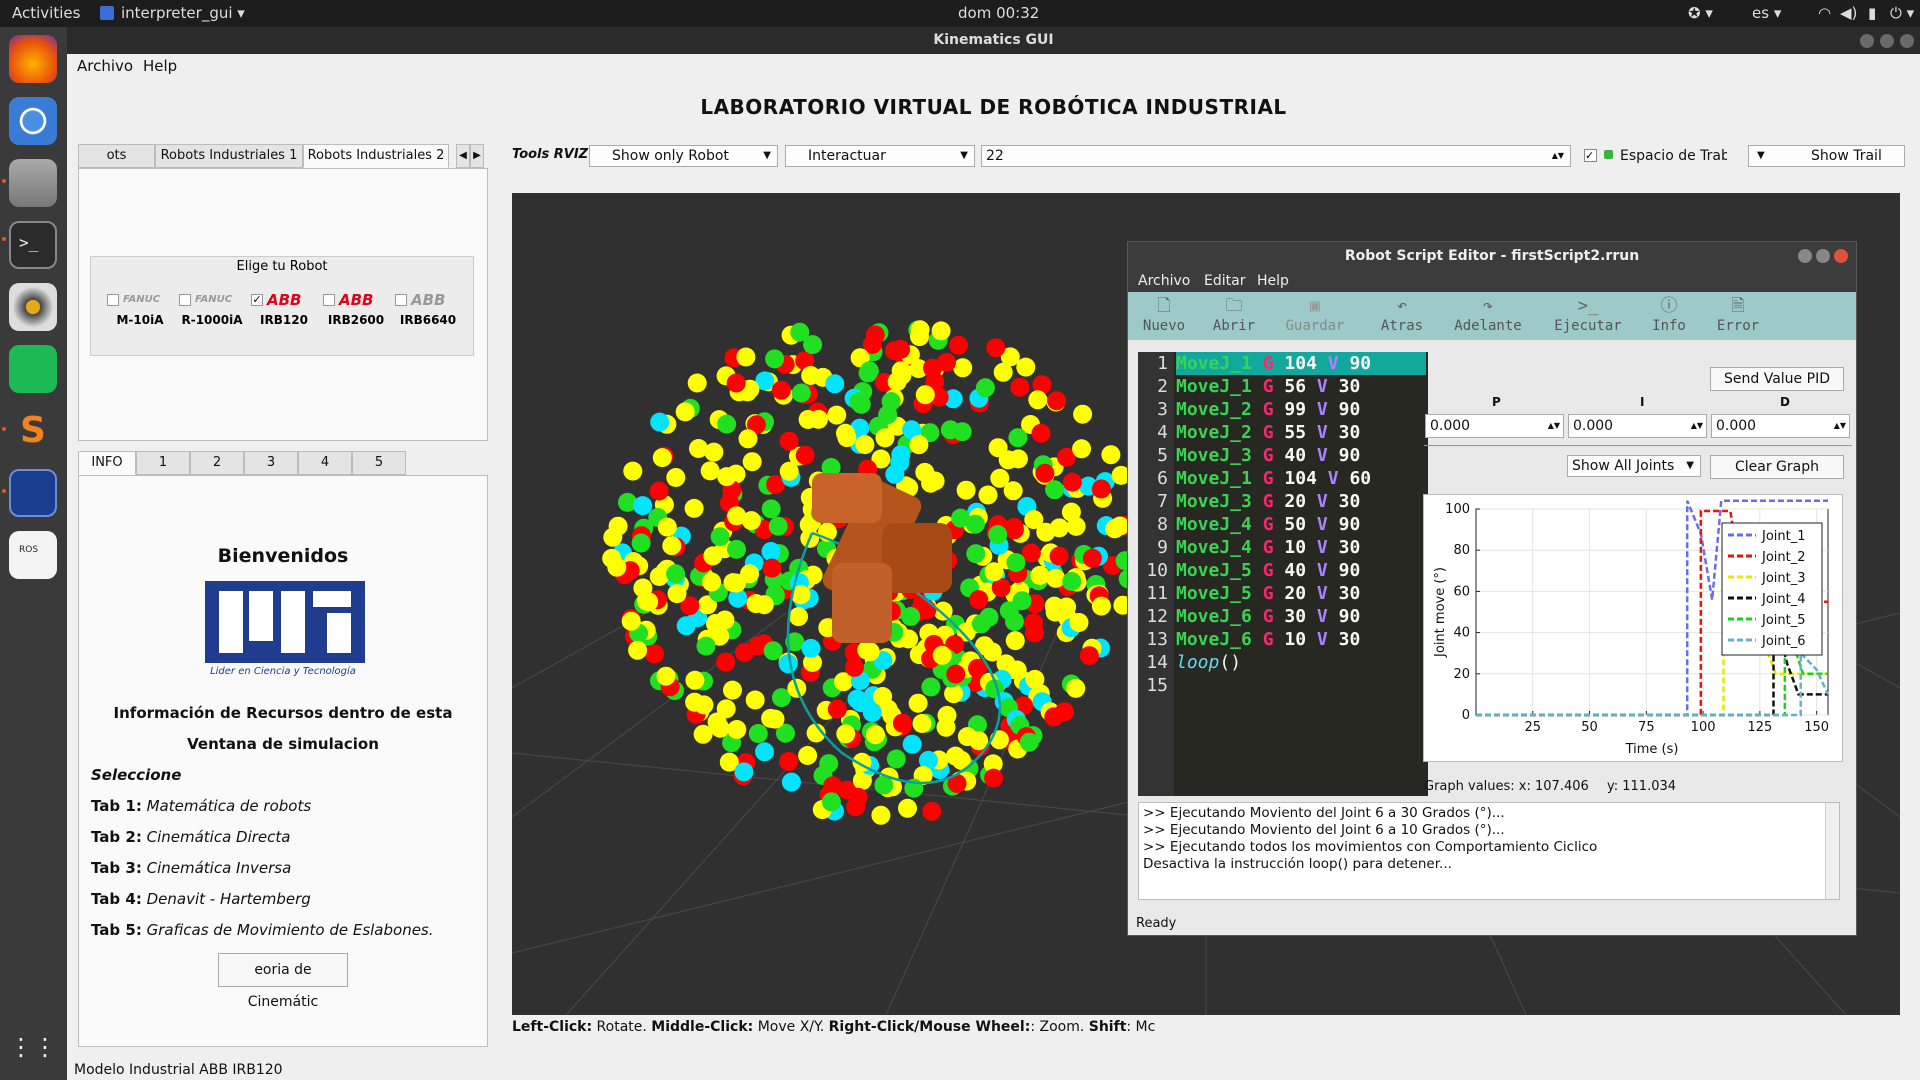 The width and height of the screenshot is (1920, 1080). I want to click on uni-script-icon, so click(33, 493).